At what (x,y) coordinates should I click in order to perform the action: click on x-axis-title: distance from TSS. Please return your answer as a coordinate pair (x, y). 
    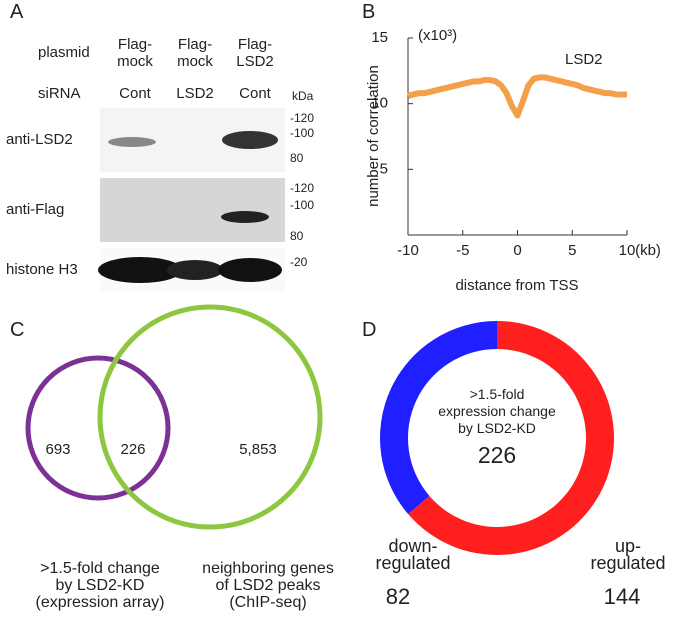
    Looking at the image, I should click on (516, 285).